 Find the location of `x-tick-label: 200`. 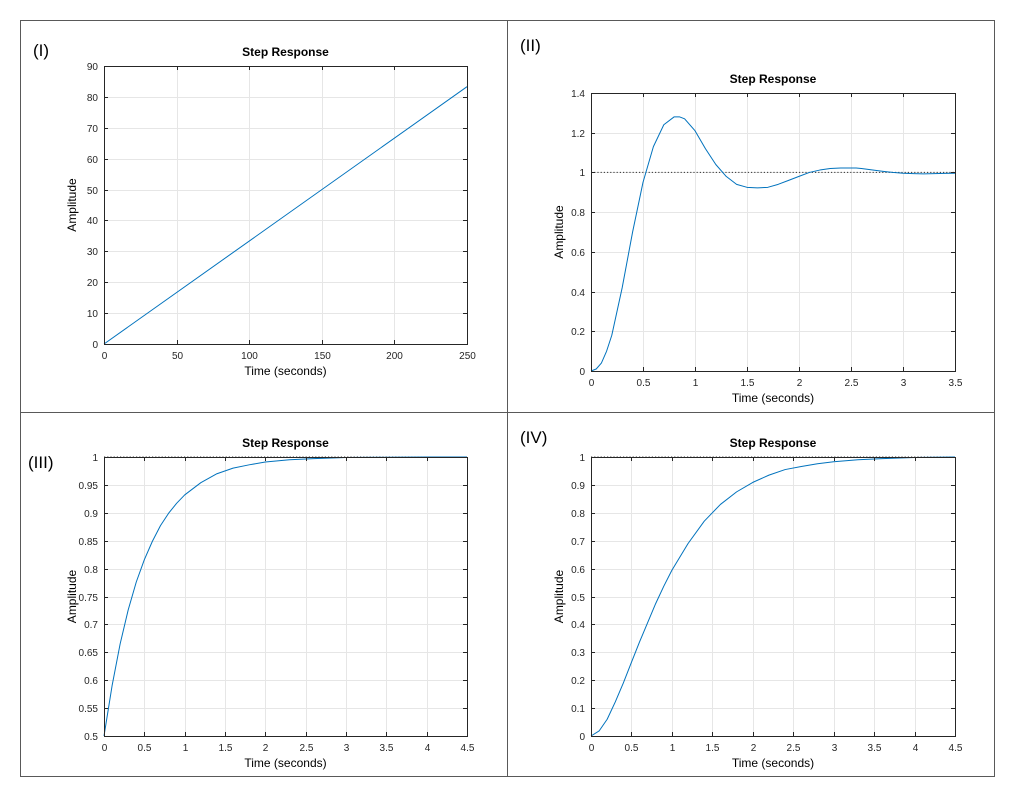

x-tick-label: 200 is located at coordinates (394, 356).